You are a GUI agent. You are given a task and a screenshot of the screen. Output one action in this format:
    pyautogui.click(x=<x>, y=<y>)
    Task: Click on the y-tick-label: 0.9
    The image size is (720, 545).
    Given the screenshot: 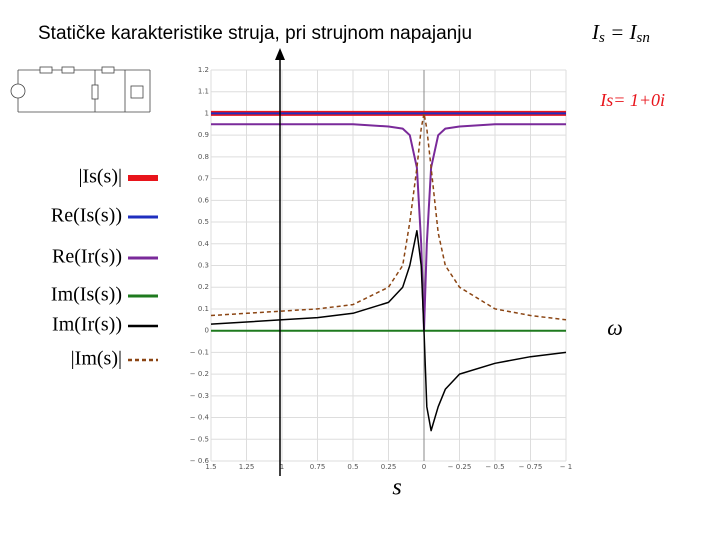 What is the action you would take?
    pyautogui.click(x=203, y=135)
    